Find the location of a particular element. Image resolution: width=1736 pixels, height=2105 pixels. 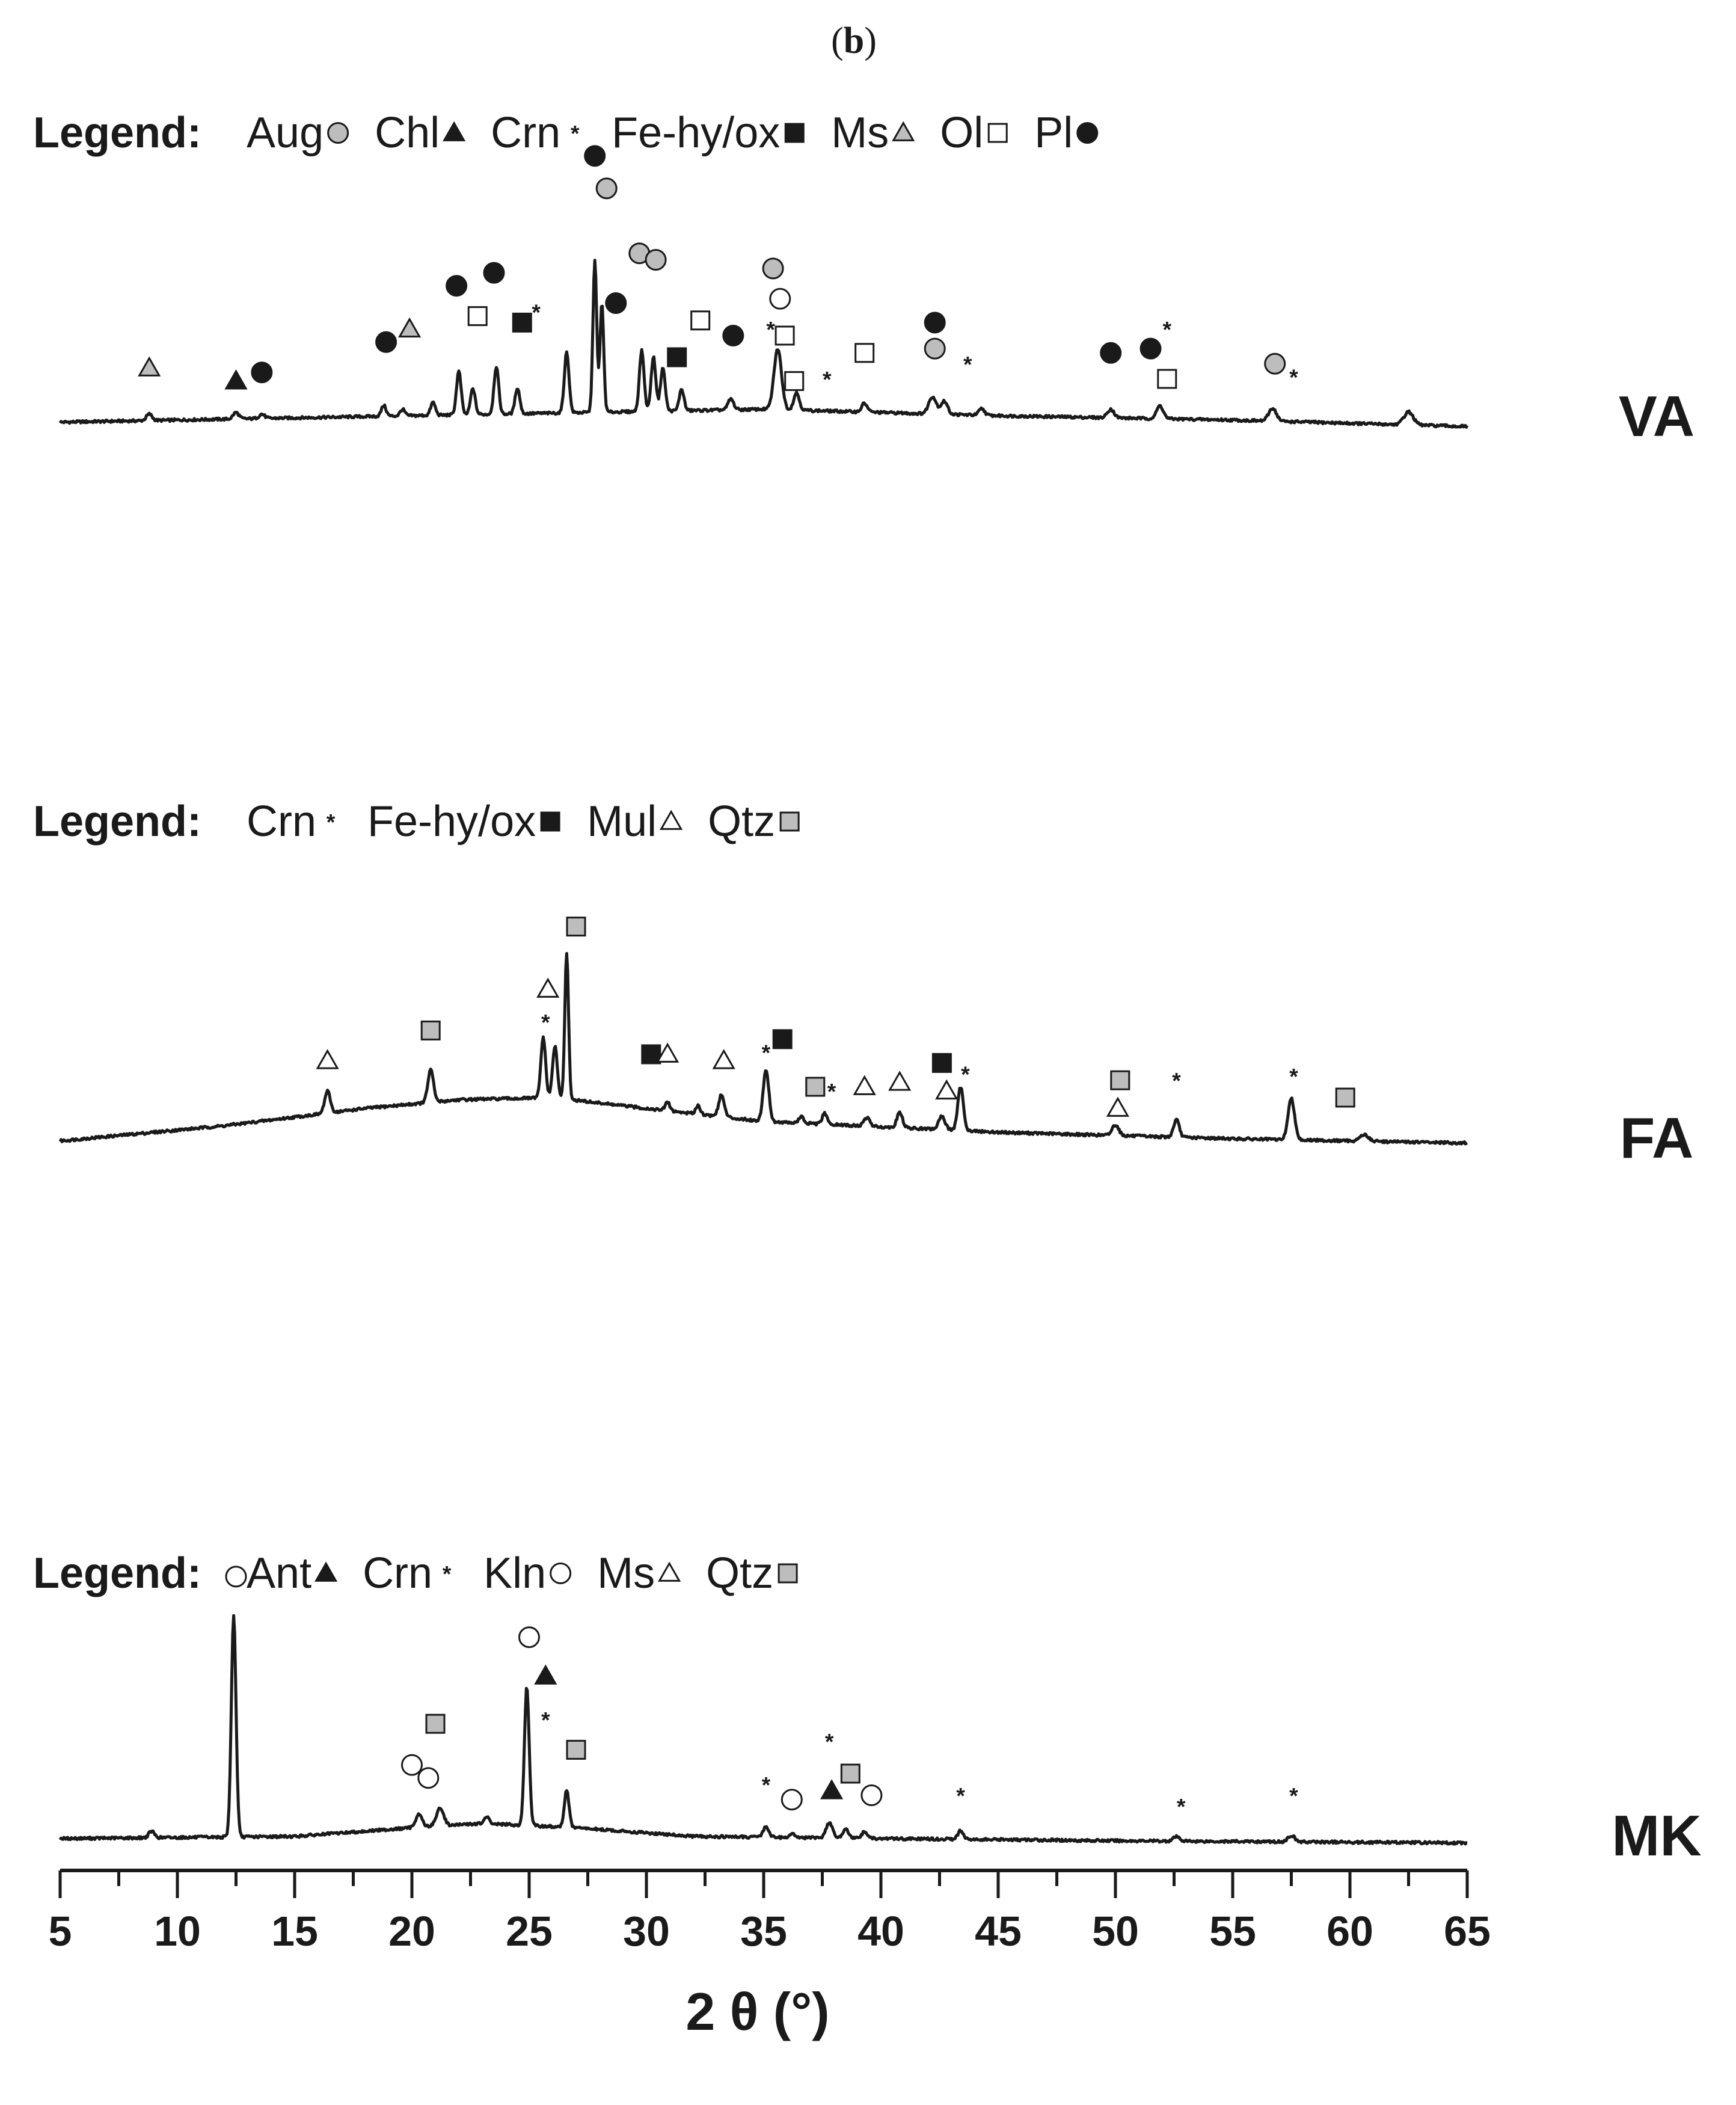

peak-marker-mk-16: * is located at coordinates (1293, 1795).